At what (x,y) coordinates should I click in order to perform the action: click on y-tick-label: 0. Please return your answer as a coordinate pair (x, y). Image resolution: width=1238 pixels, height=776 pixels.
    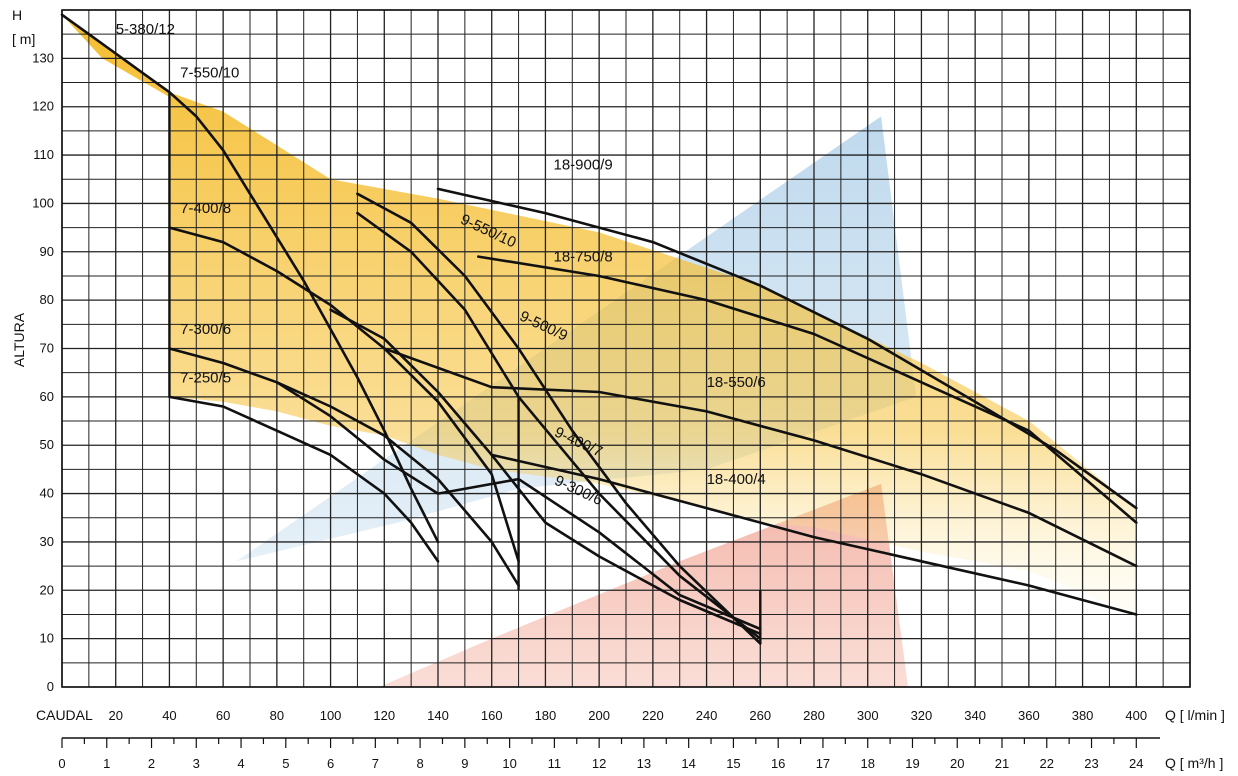
    Looking at the image, I should click on (50, 686).